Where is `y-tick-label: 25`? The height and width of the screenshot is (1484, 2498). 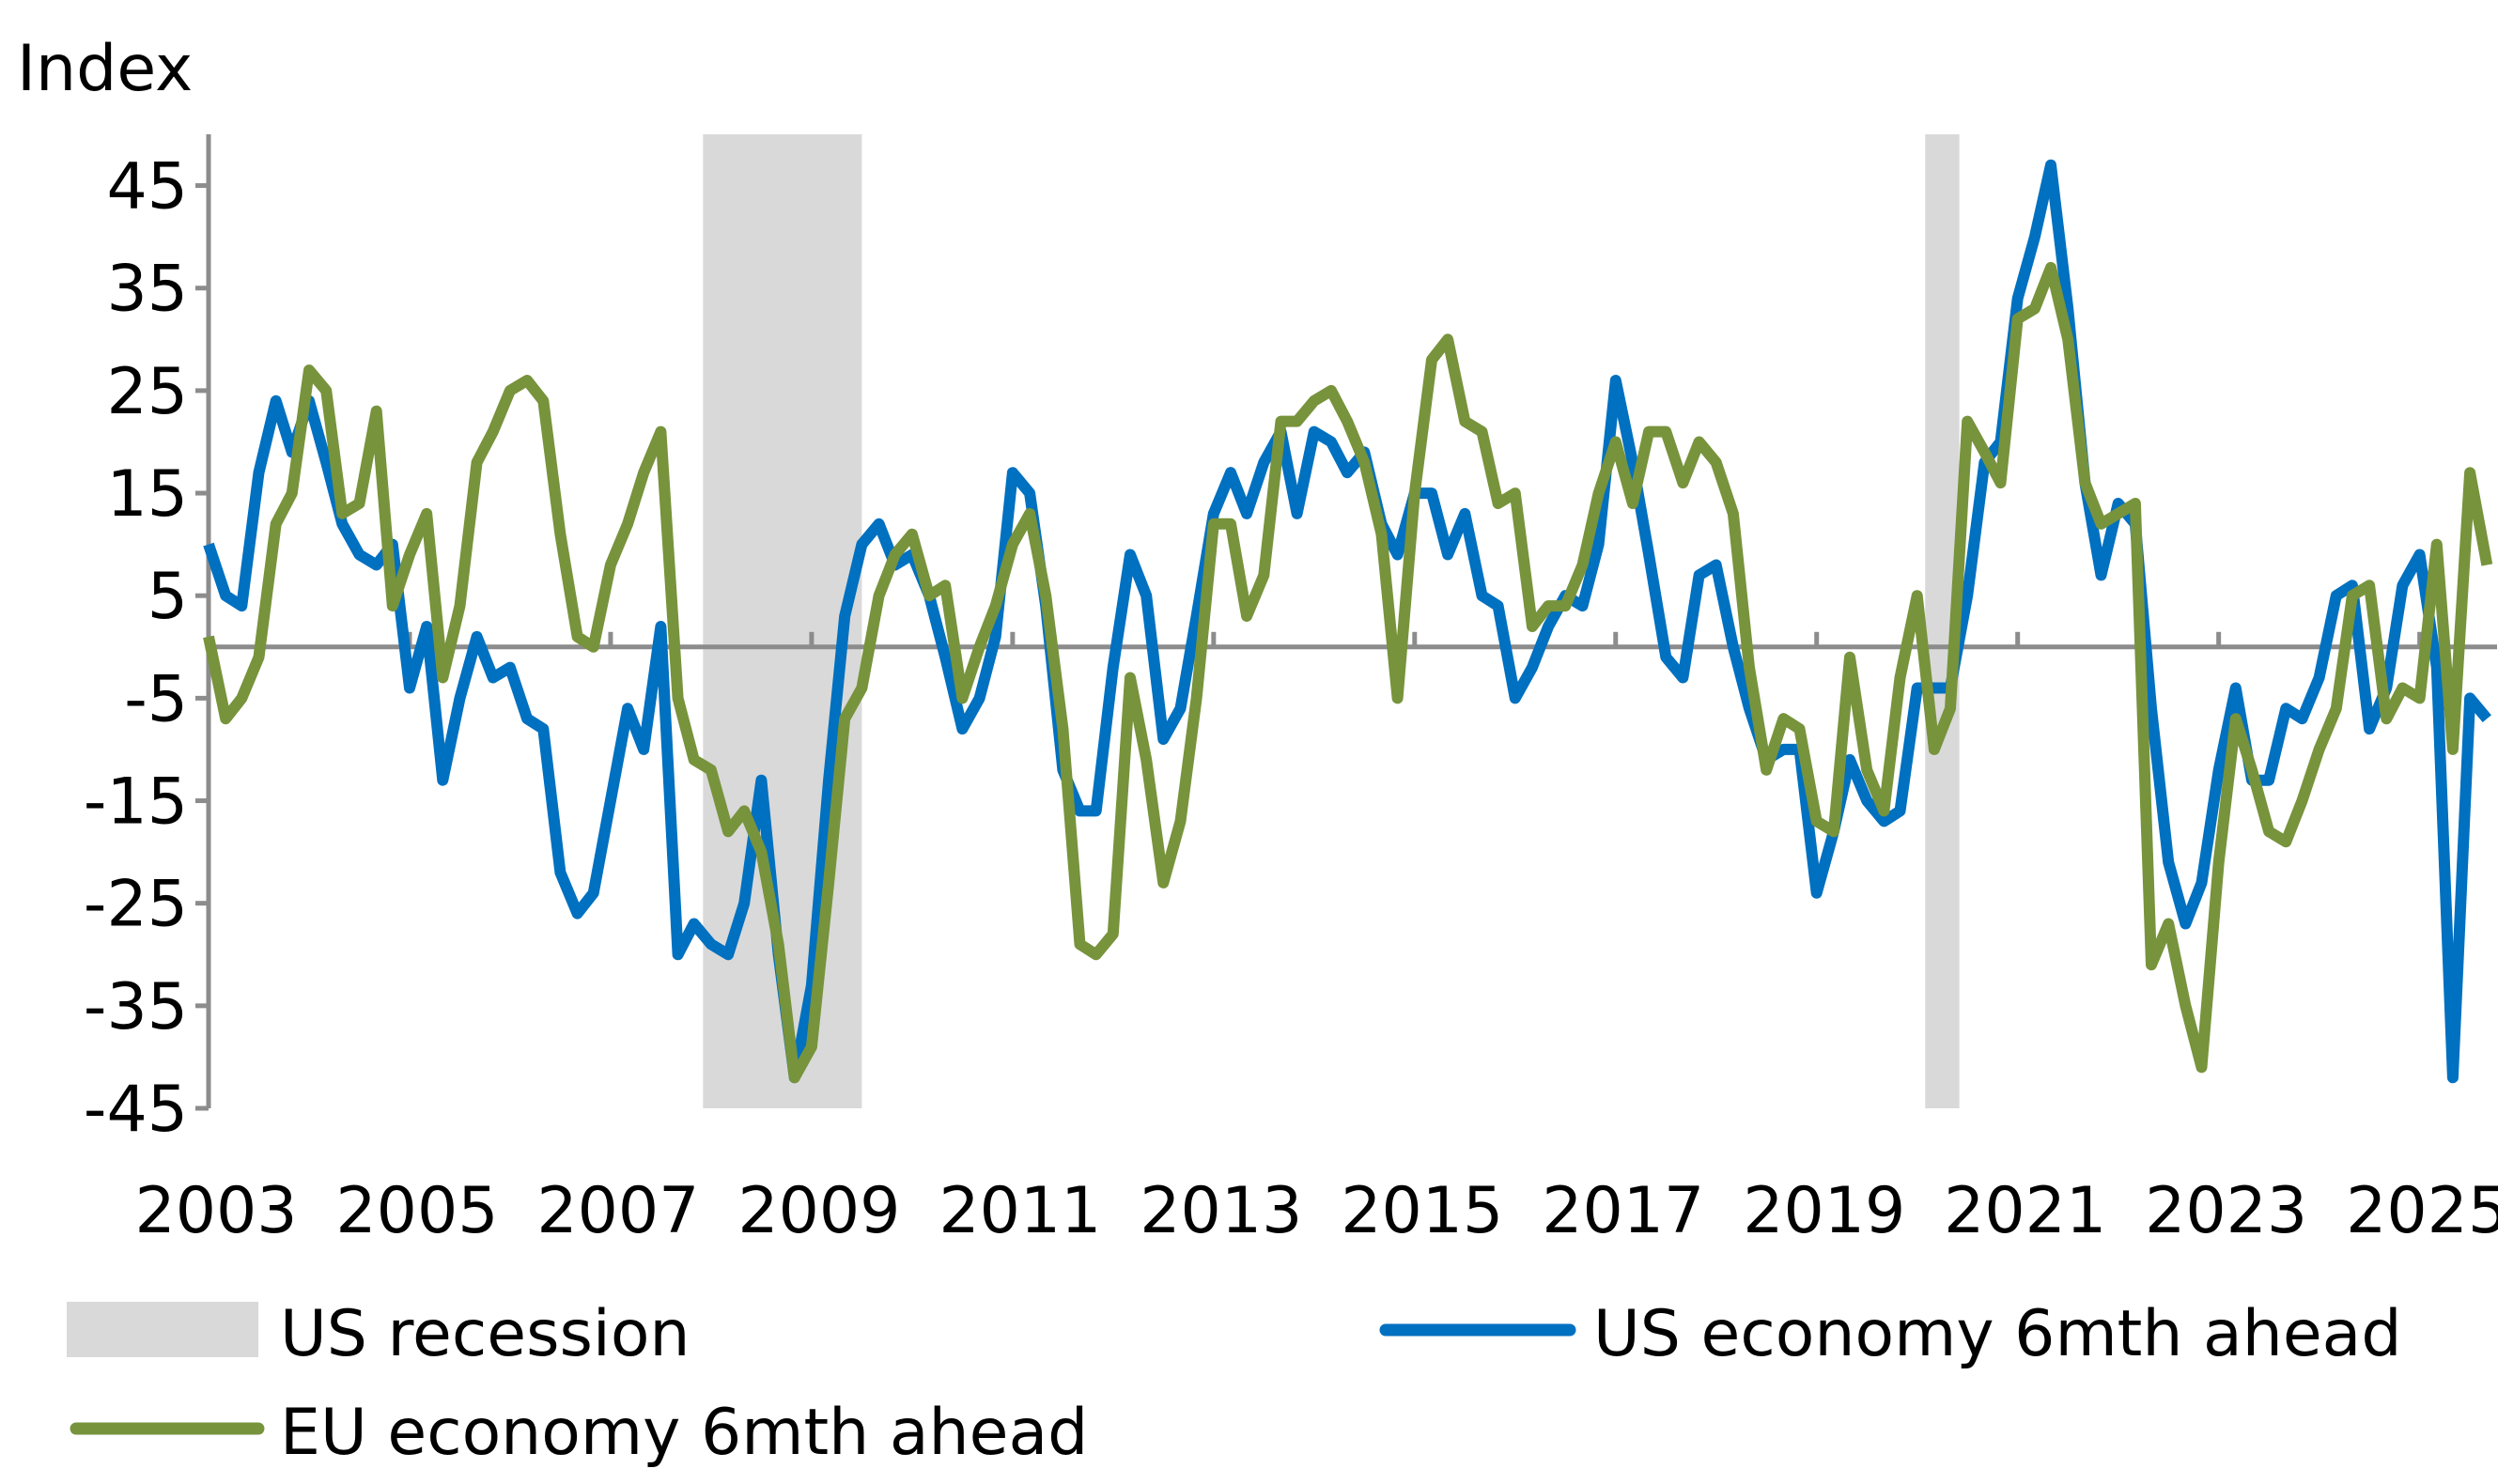
y-tick-label: 25 is located at coordinates (147, 392).